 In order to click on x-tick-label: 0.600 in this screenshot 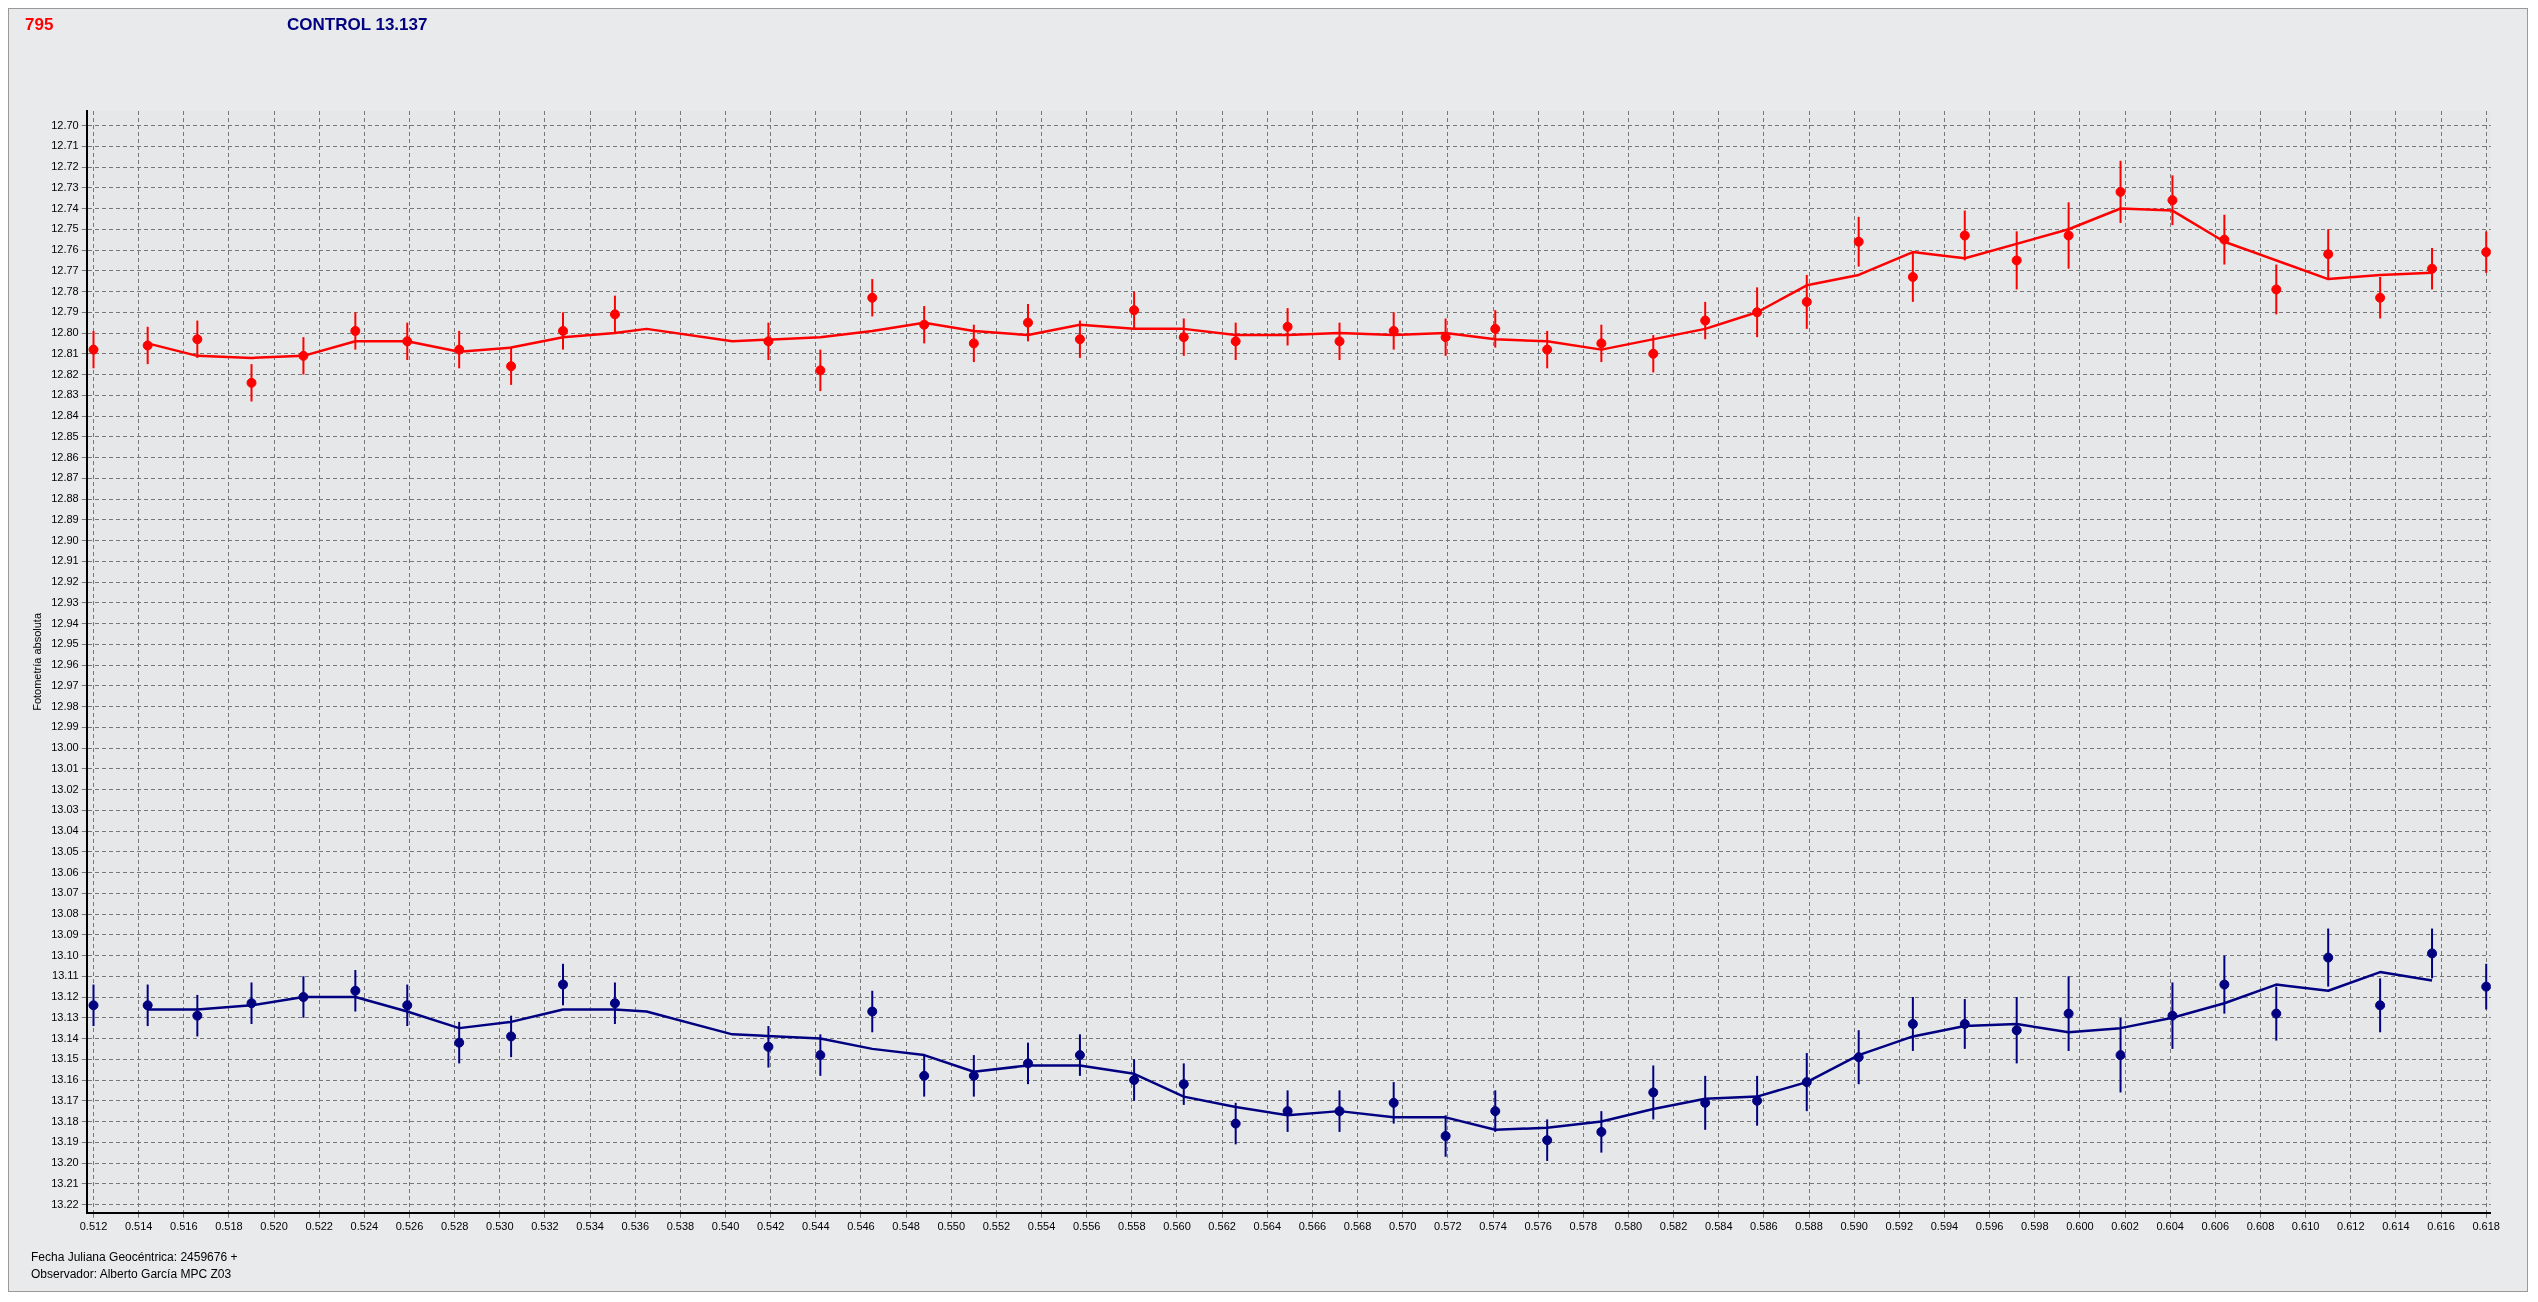, I will do `click(2080, 1226)`.